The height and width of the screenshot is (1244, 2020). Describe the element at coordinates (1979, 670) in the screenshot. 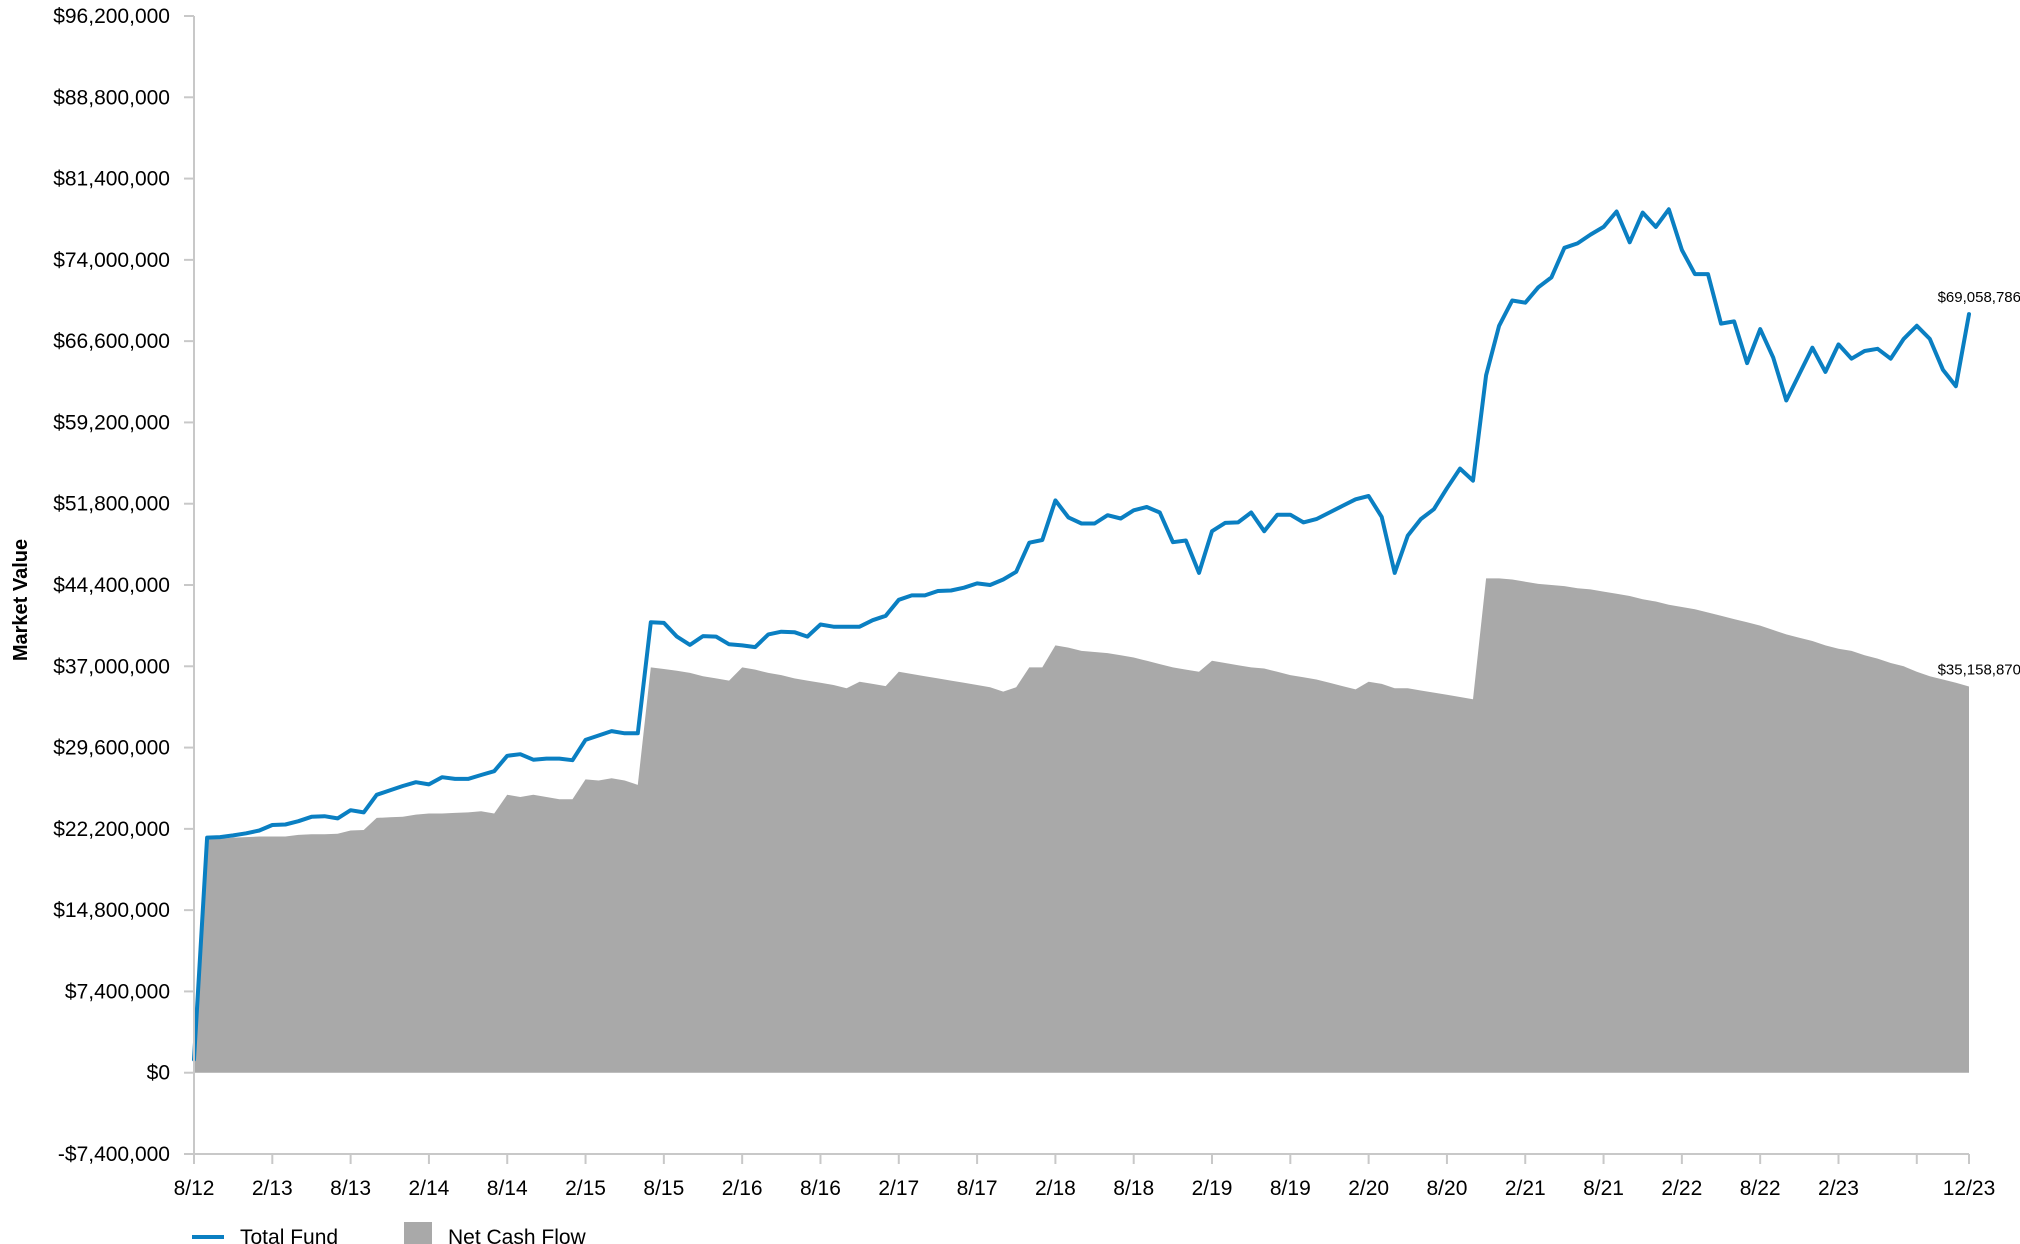

I see `series-end-value-label: $35,158,870` at that location.